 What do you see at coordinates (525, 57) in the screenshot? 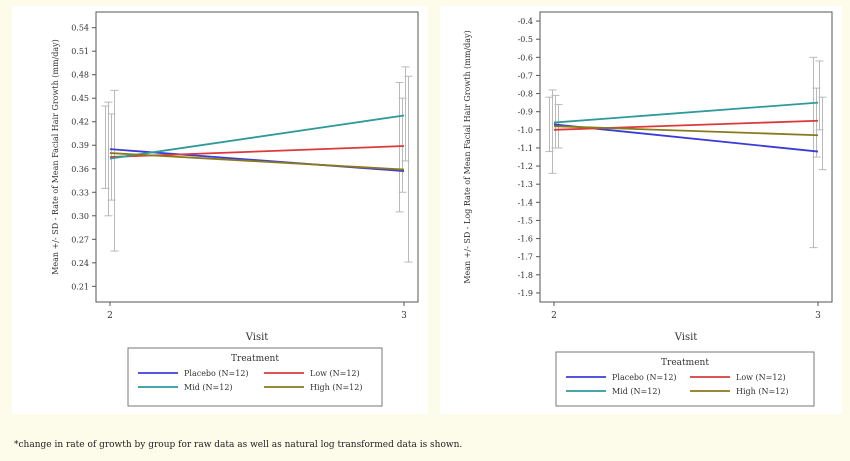
I see `y-tick-label: -0.6` at bounding box center [525, 57].